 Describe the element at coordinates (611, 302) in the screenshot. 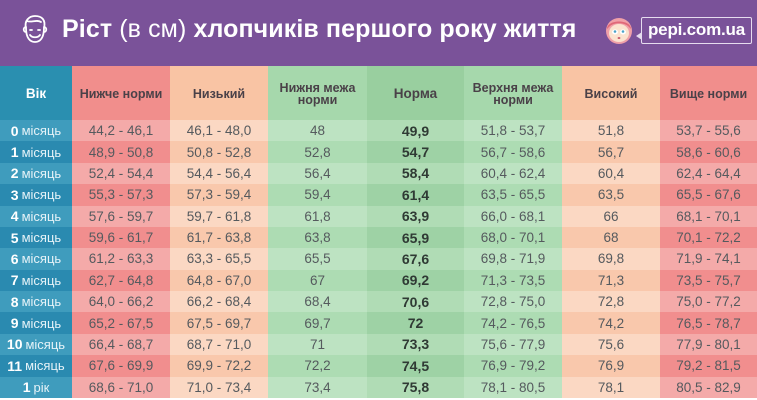

I see `cell-high: 72,8` at that location.